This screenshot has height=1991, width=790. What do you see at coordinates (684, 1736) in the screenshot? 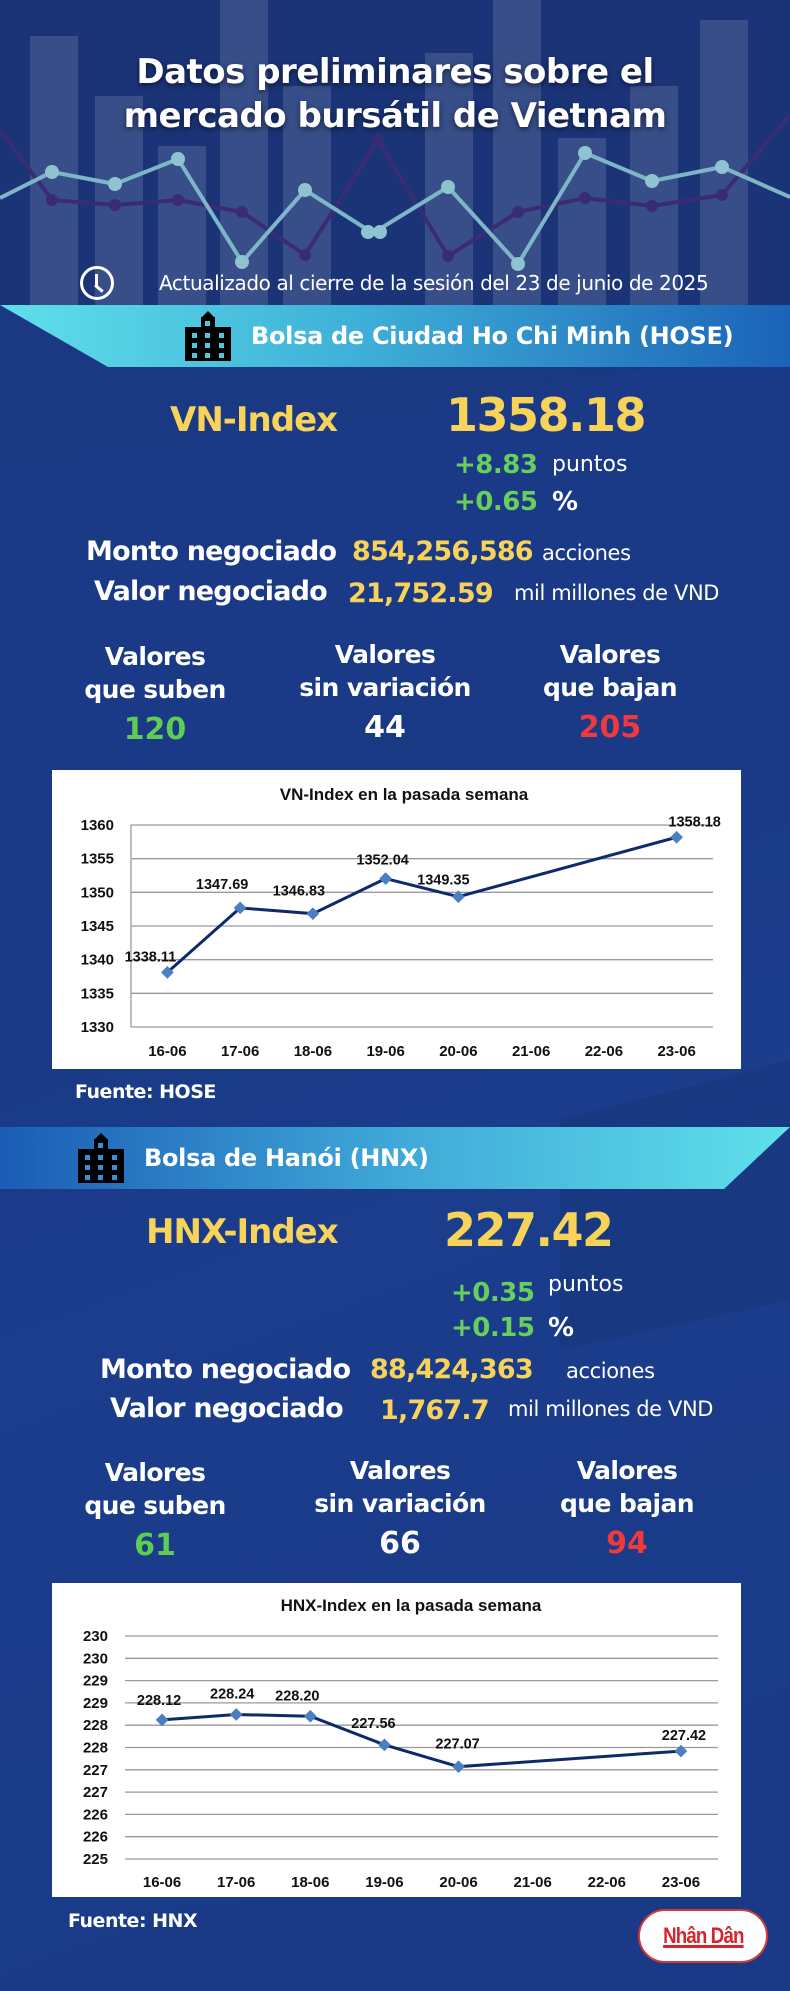
I see `data-label: 227.42` at bounding box center [684, 1736].